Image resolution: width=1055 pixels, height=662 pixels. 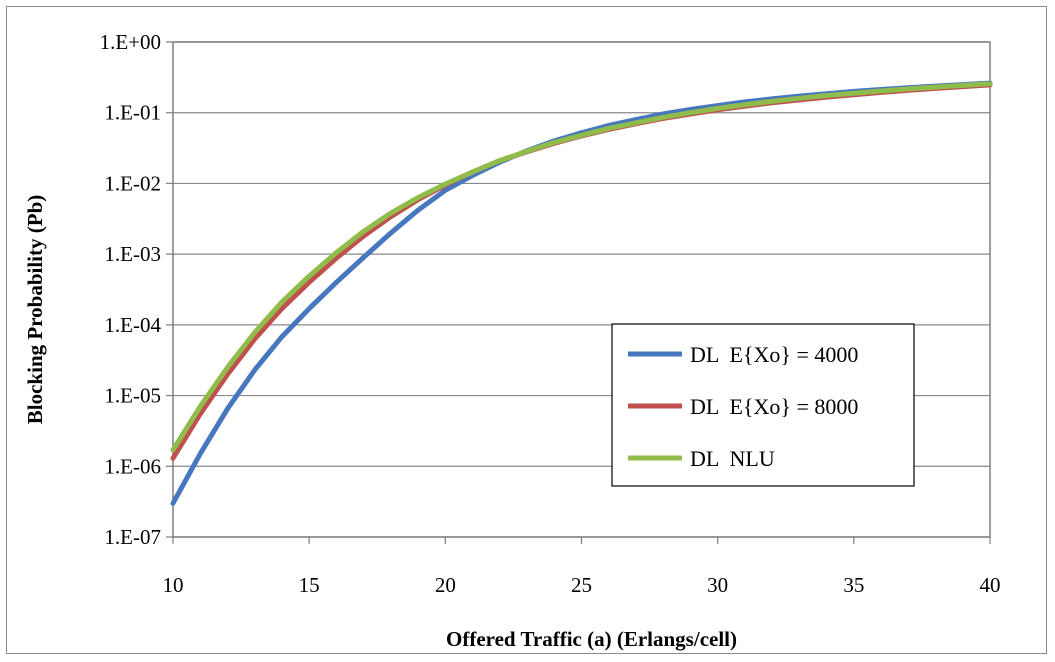 I want to click on y-tick-label: 1.E+00, so click(x=130, y=42).